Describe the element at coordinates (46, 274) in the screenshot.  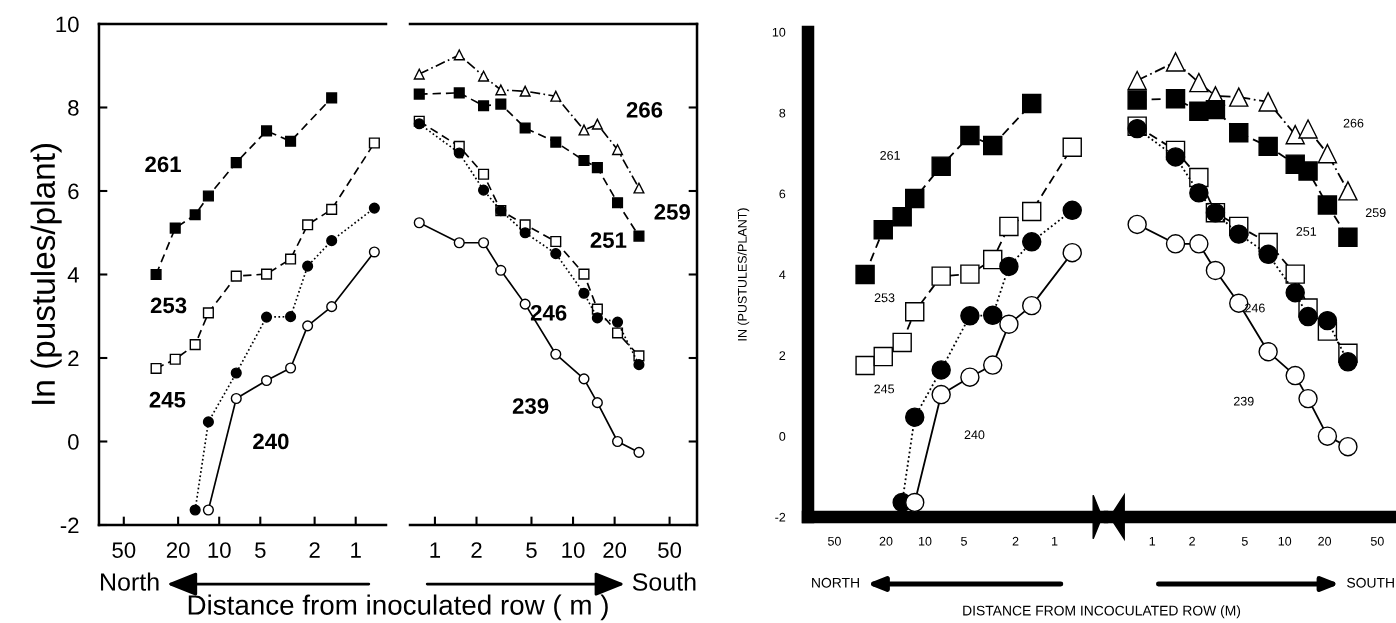
I see `y-axis-title: In (pustules/plant)` at that location.